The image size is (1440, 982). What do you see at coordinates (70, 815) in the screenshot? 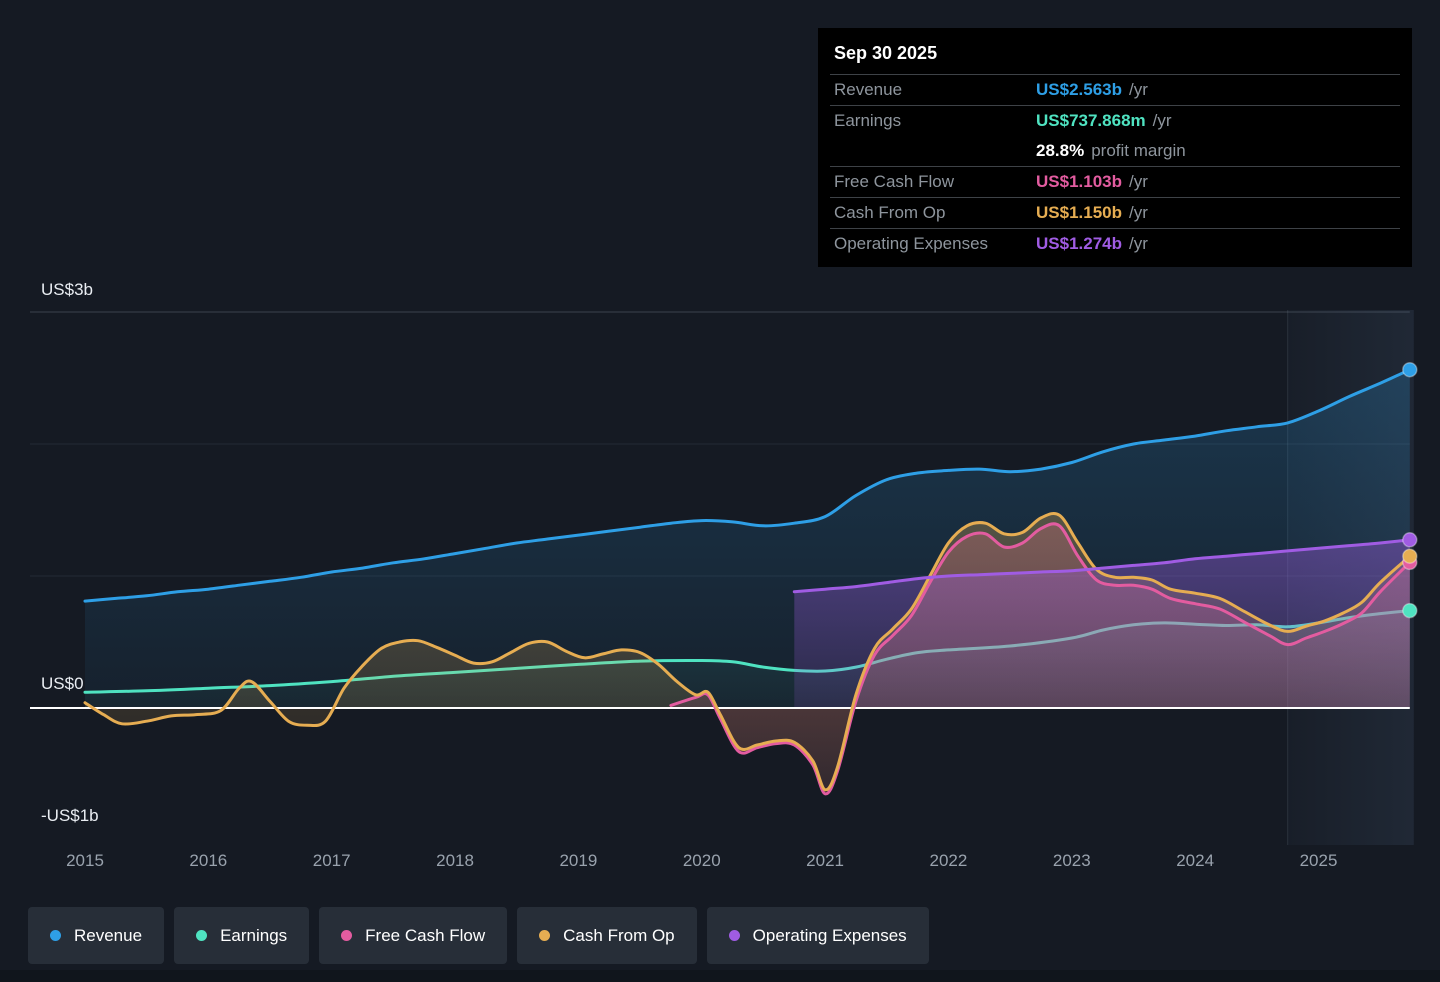
I see `y-axis-label-bottom: -US$1b` at bounding box center [70, 815].